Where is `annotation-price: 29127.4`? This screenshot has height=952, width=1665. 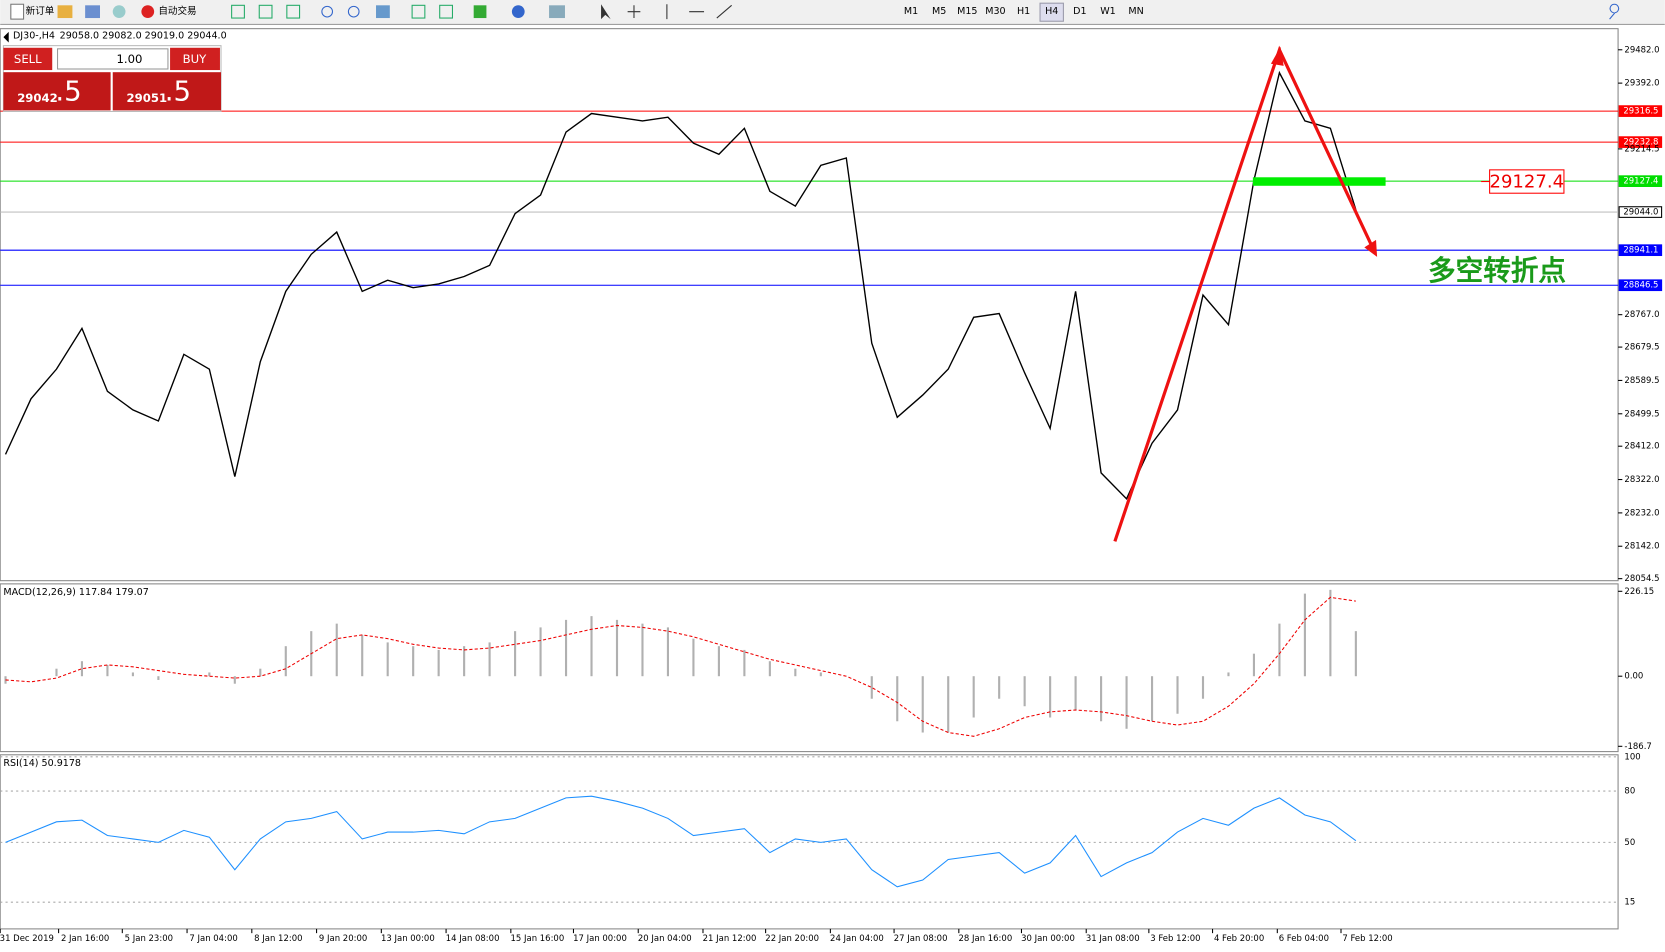
annotation-price: 29127.4 is located at coordinates (1526, 182).